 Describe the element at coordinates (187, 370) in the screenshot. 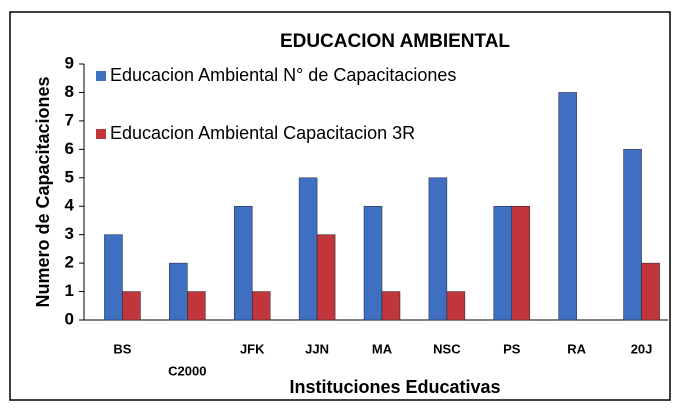

I see `x-tick-label: C2000` at that location.